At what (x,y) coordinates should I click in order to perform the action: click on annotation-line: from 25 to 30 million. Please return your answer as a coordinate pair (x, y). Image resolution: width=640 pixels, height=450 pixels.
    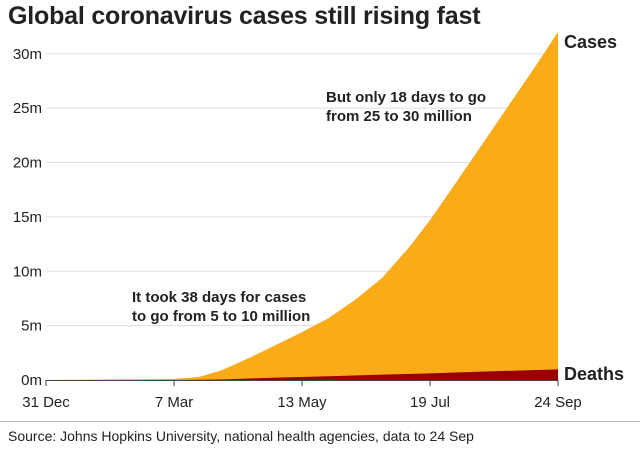
    Looking at the image, I should click on (399, 116).